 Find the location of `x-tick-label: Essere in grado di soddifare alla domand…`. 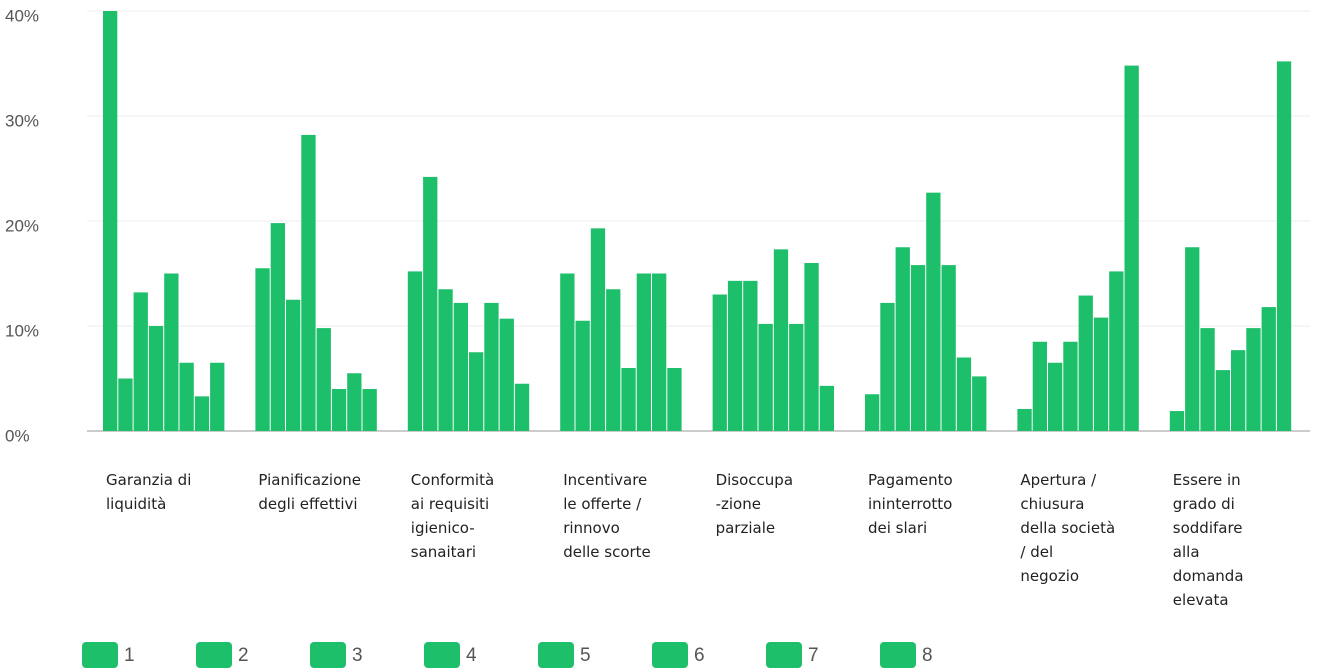

x-tick-label: Essere in grado di soddifare alla domand… is located at coordinates (1208, 540).